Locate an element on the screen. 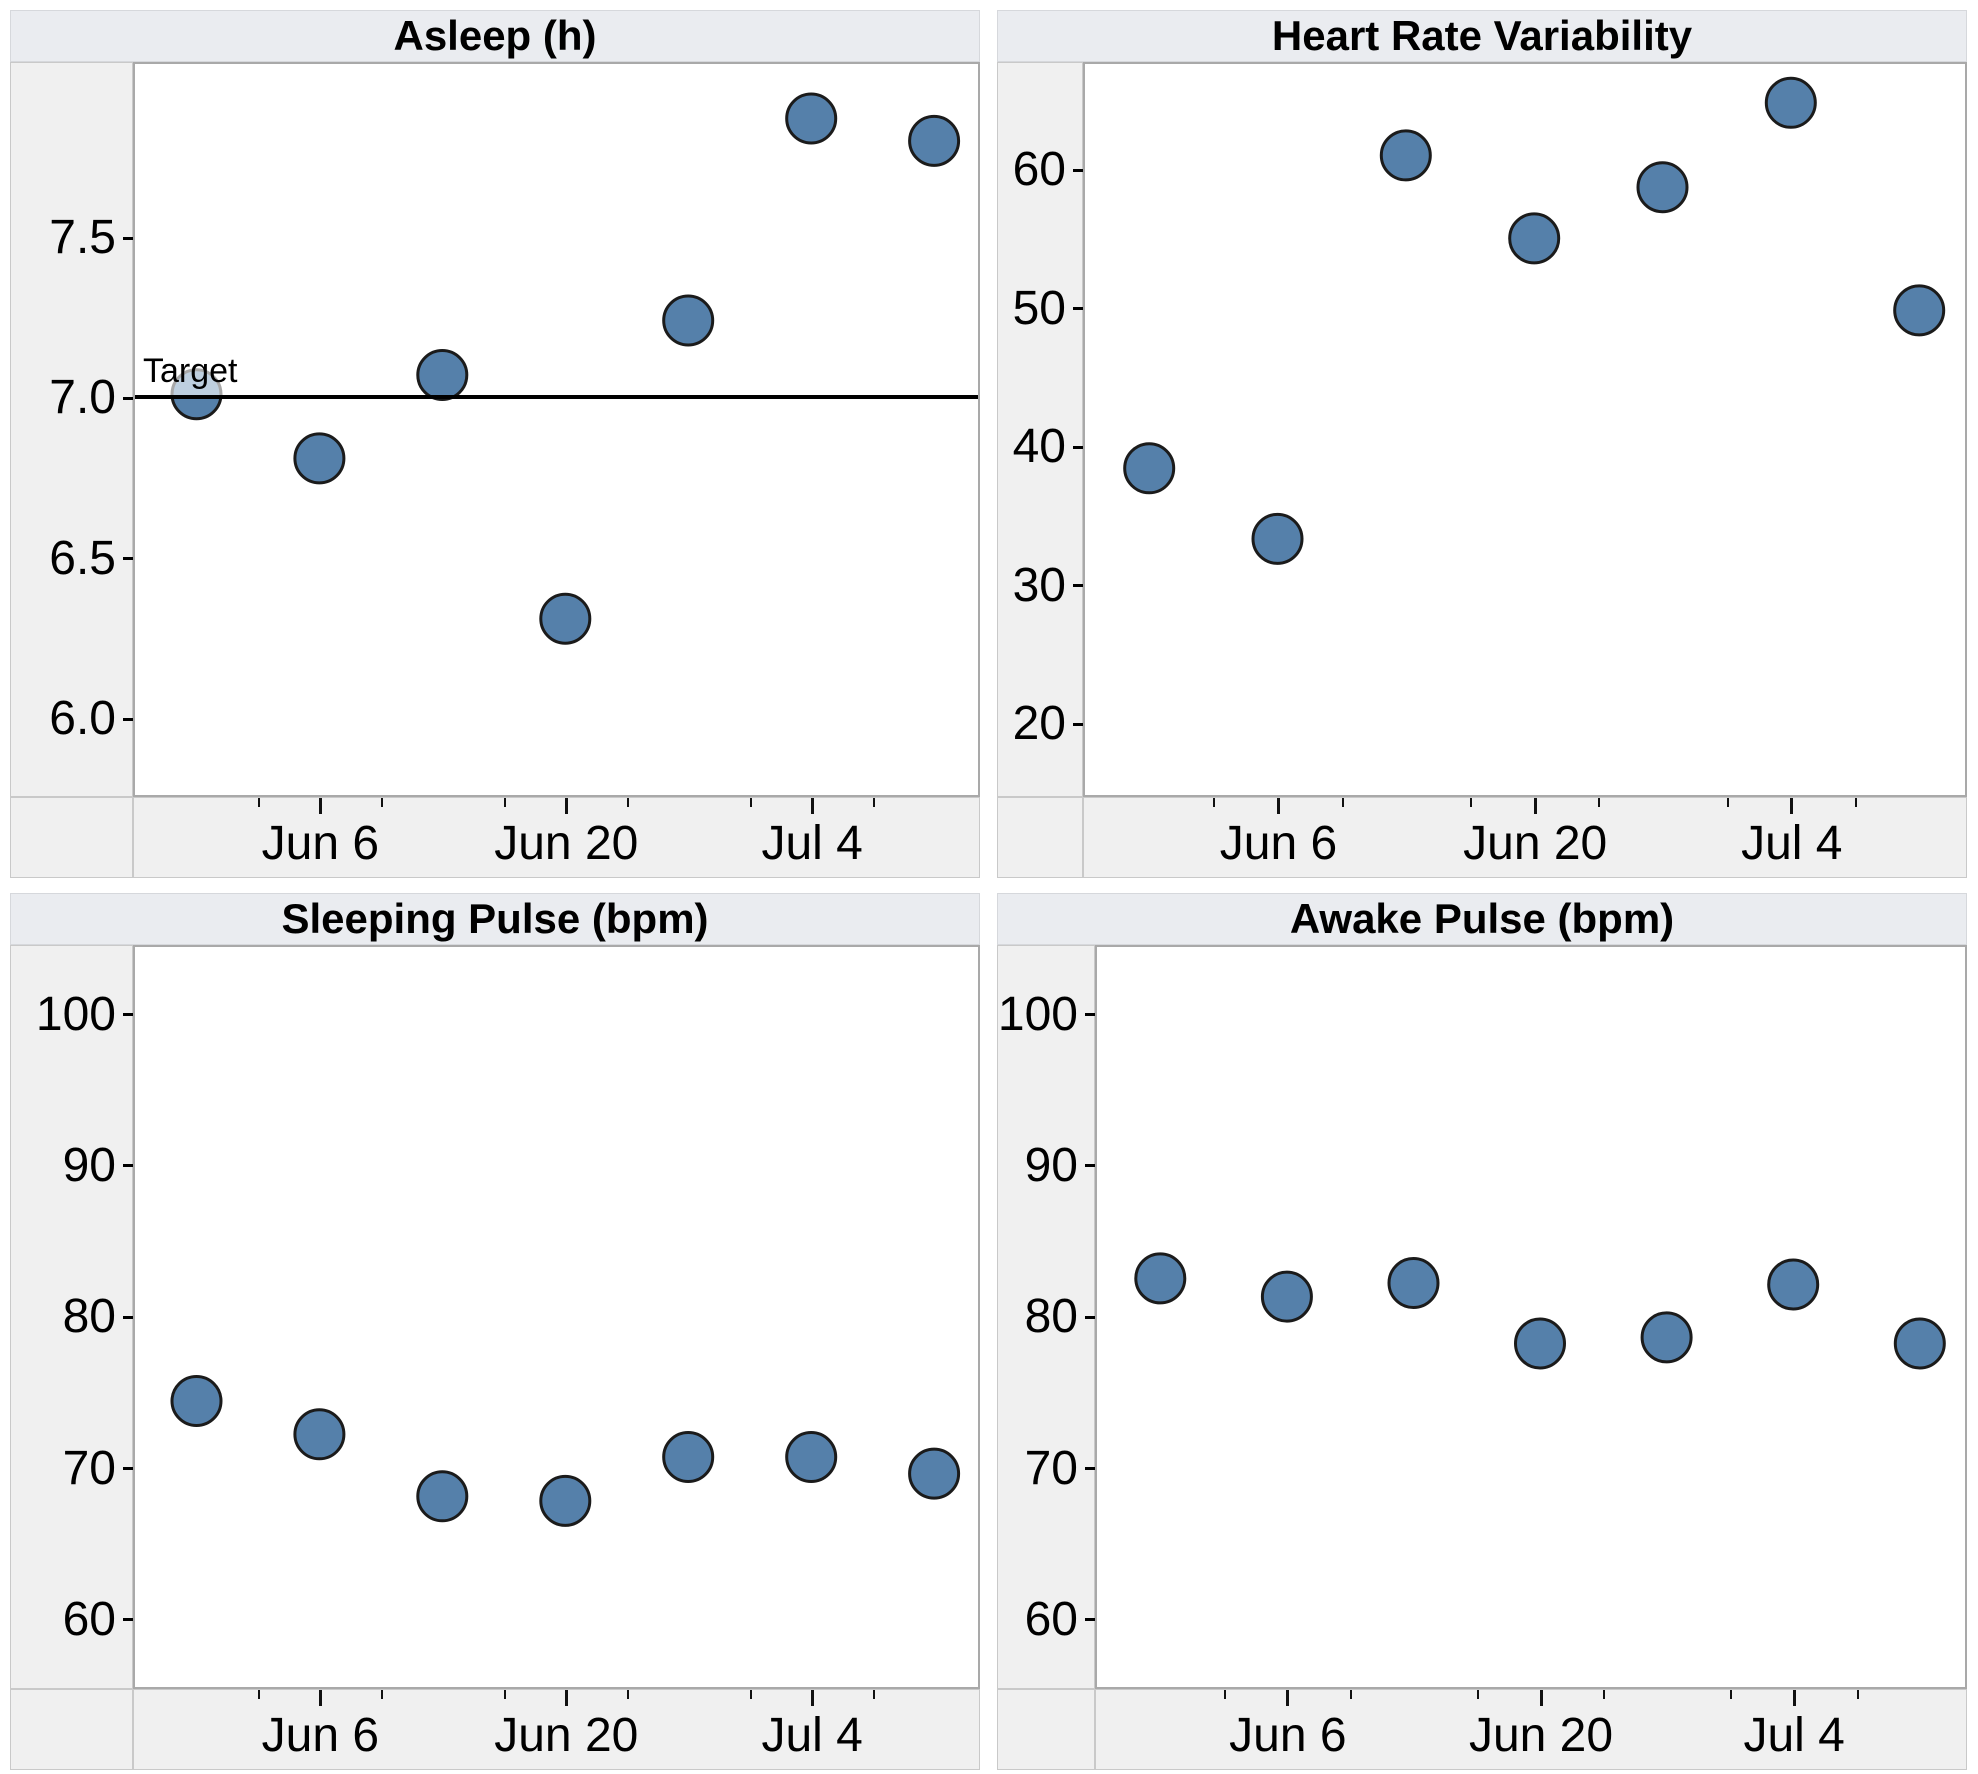 The height and width of the screenshot is (1774, 1978). chart-title: Sleeping Pulse (bpm) is located at coordinates (495, 918).